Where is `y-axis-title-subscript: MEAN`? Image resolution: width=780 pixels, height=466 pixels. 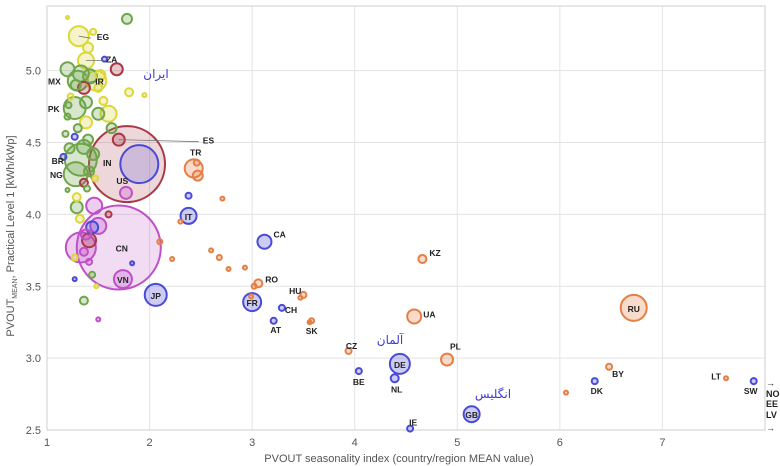
y-axis-title-subscript: MEAN is located at coordinates (15, 288).